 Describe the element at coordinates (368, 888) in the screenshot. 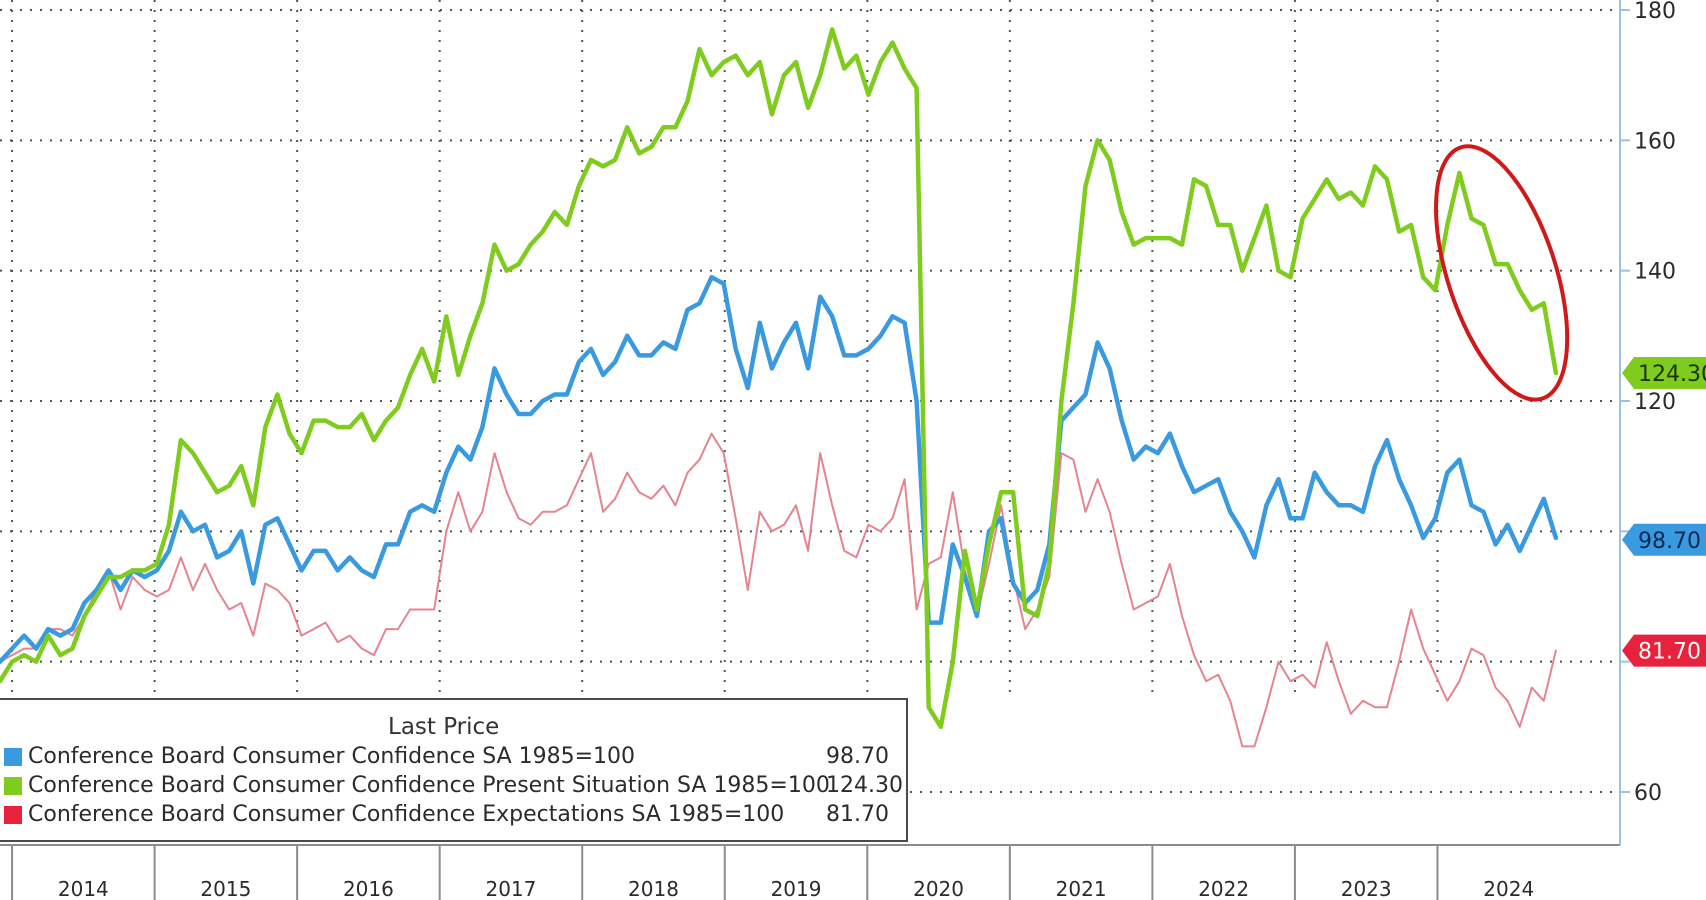

I see `x-tick-label: 2016` at that location.